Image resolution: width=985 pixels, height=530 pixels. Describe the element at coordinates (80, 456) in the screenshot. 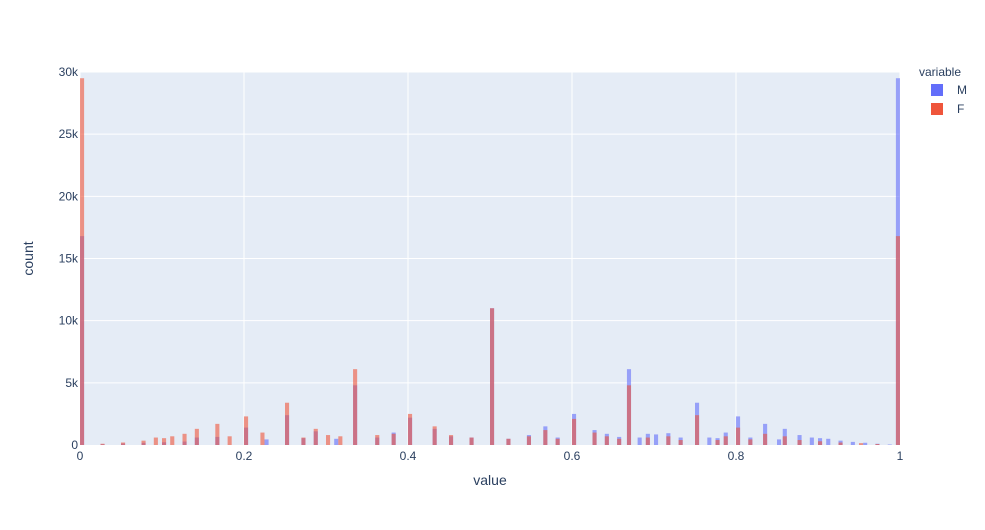

I see `x-tick-label: 0` at that location.